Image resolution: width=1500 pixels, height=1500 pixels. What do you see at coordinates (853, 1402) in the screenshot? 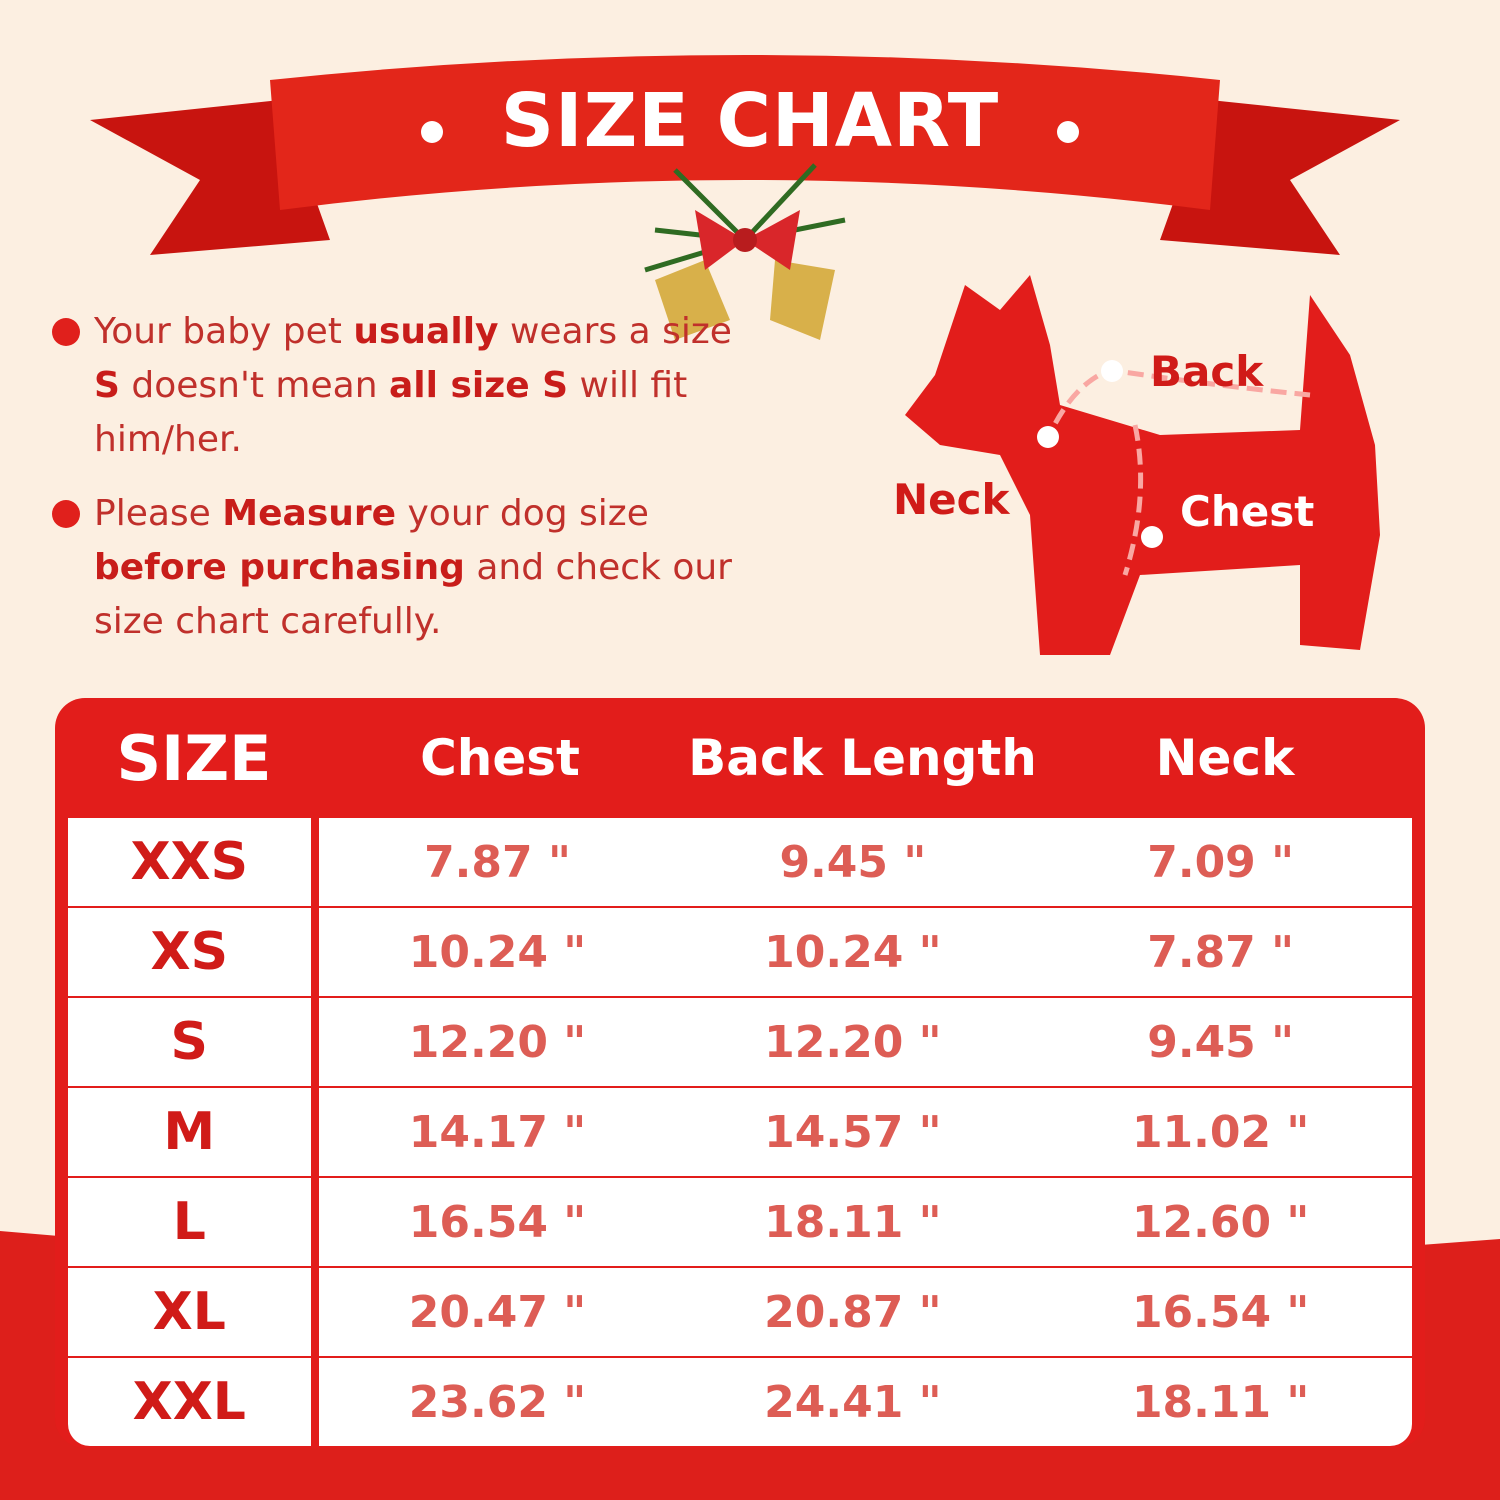
I see `back-length-cell: 24.41 "` at bounding box center [853, 1402].